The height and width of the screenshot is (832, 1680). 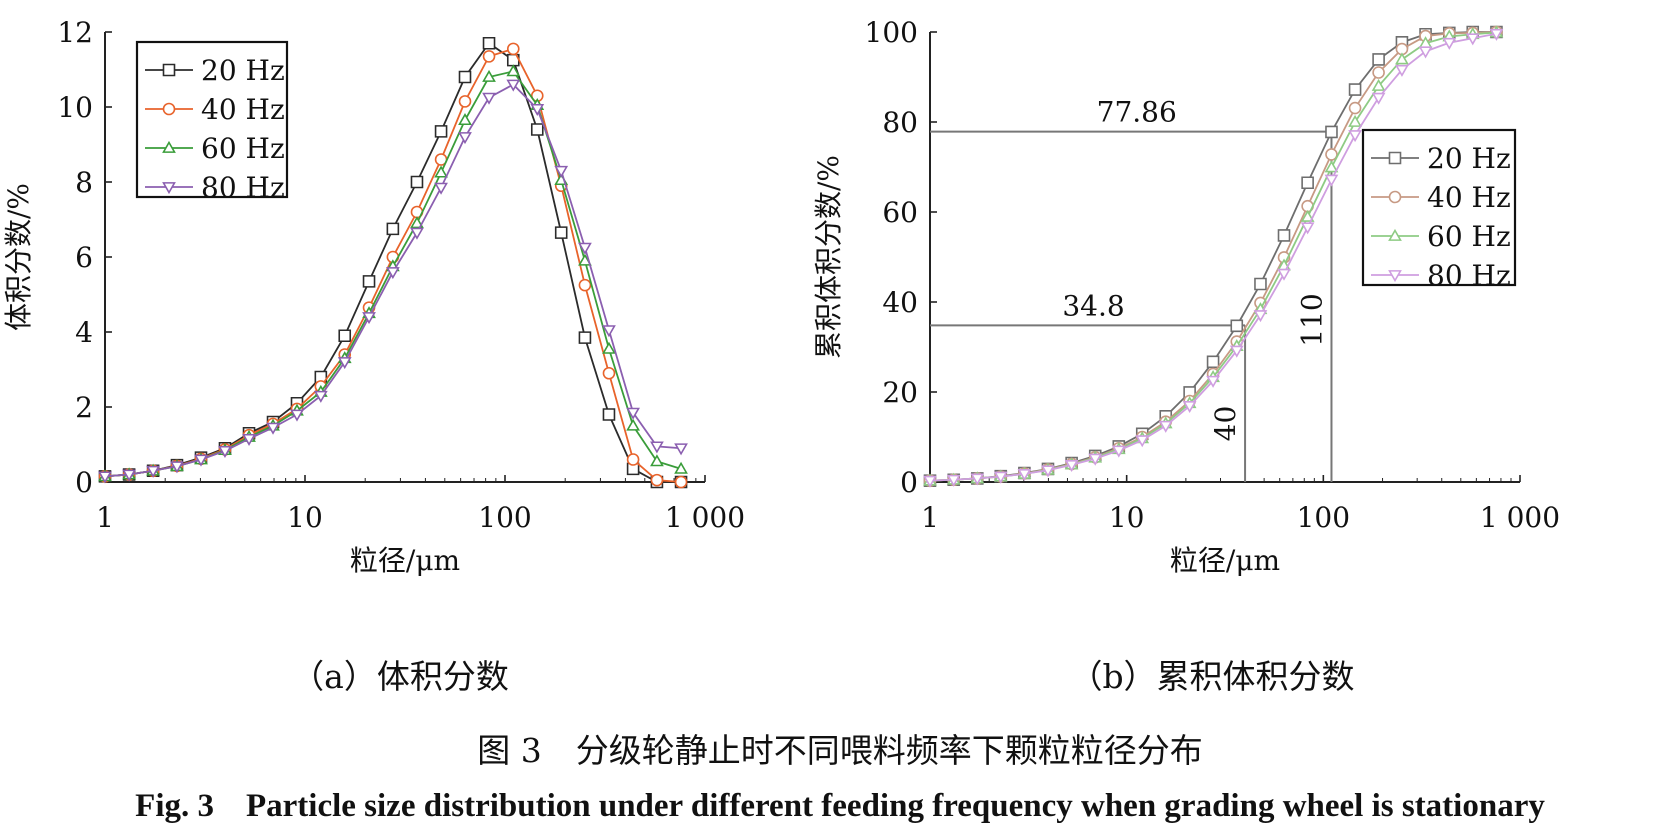 I want to click on y-tick-label: 80, so click(x=900, y=122).